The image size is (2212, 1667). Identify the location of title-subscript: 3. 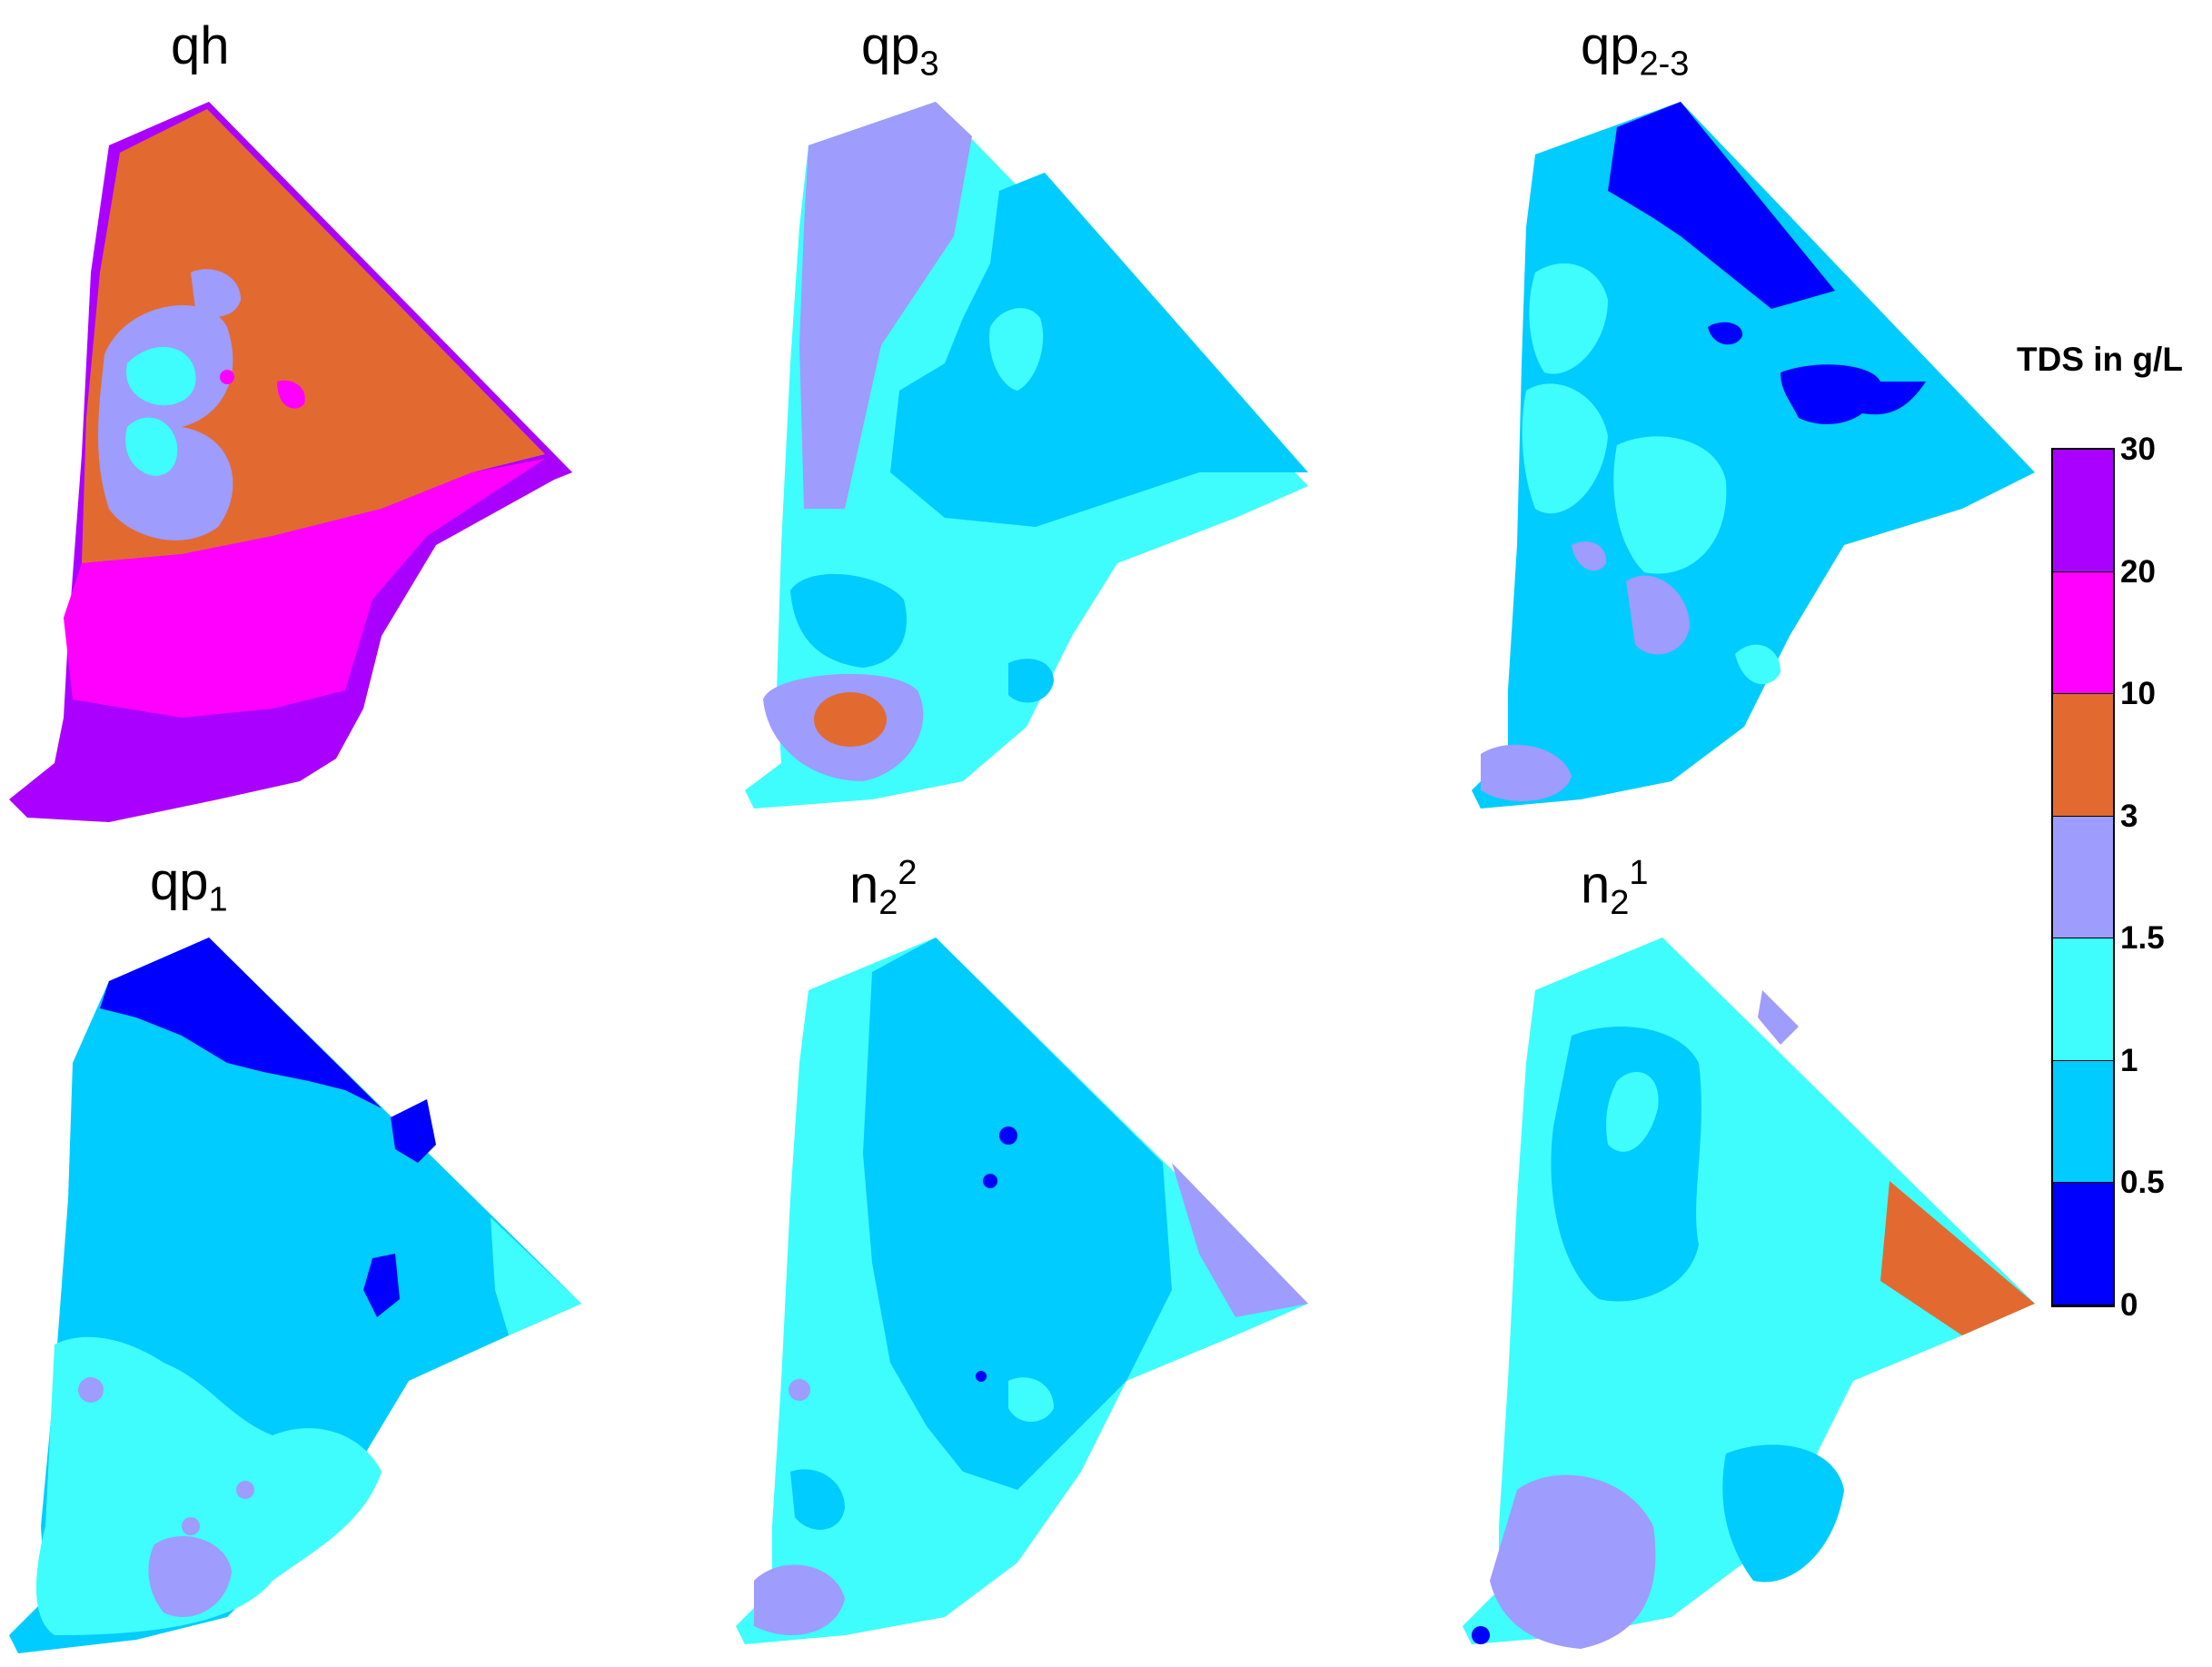
(929, 64).